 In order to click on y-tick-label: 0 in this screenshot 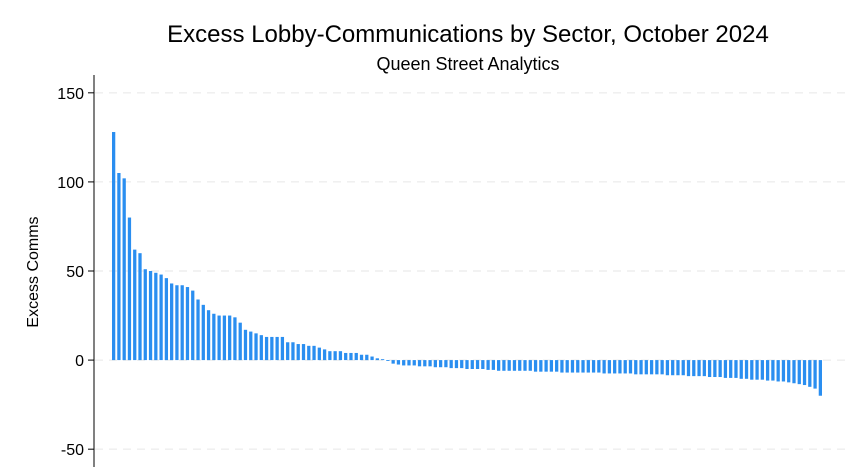, I will do `click(79, 361)`.